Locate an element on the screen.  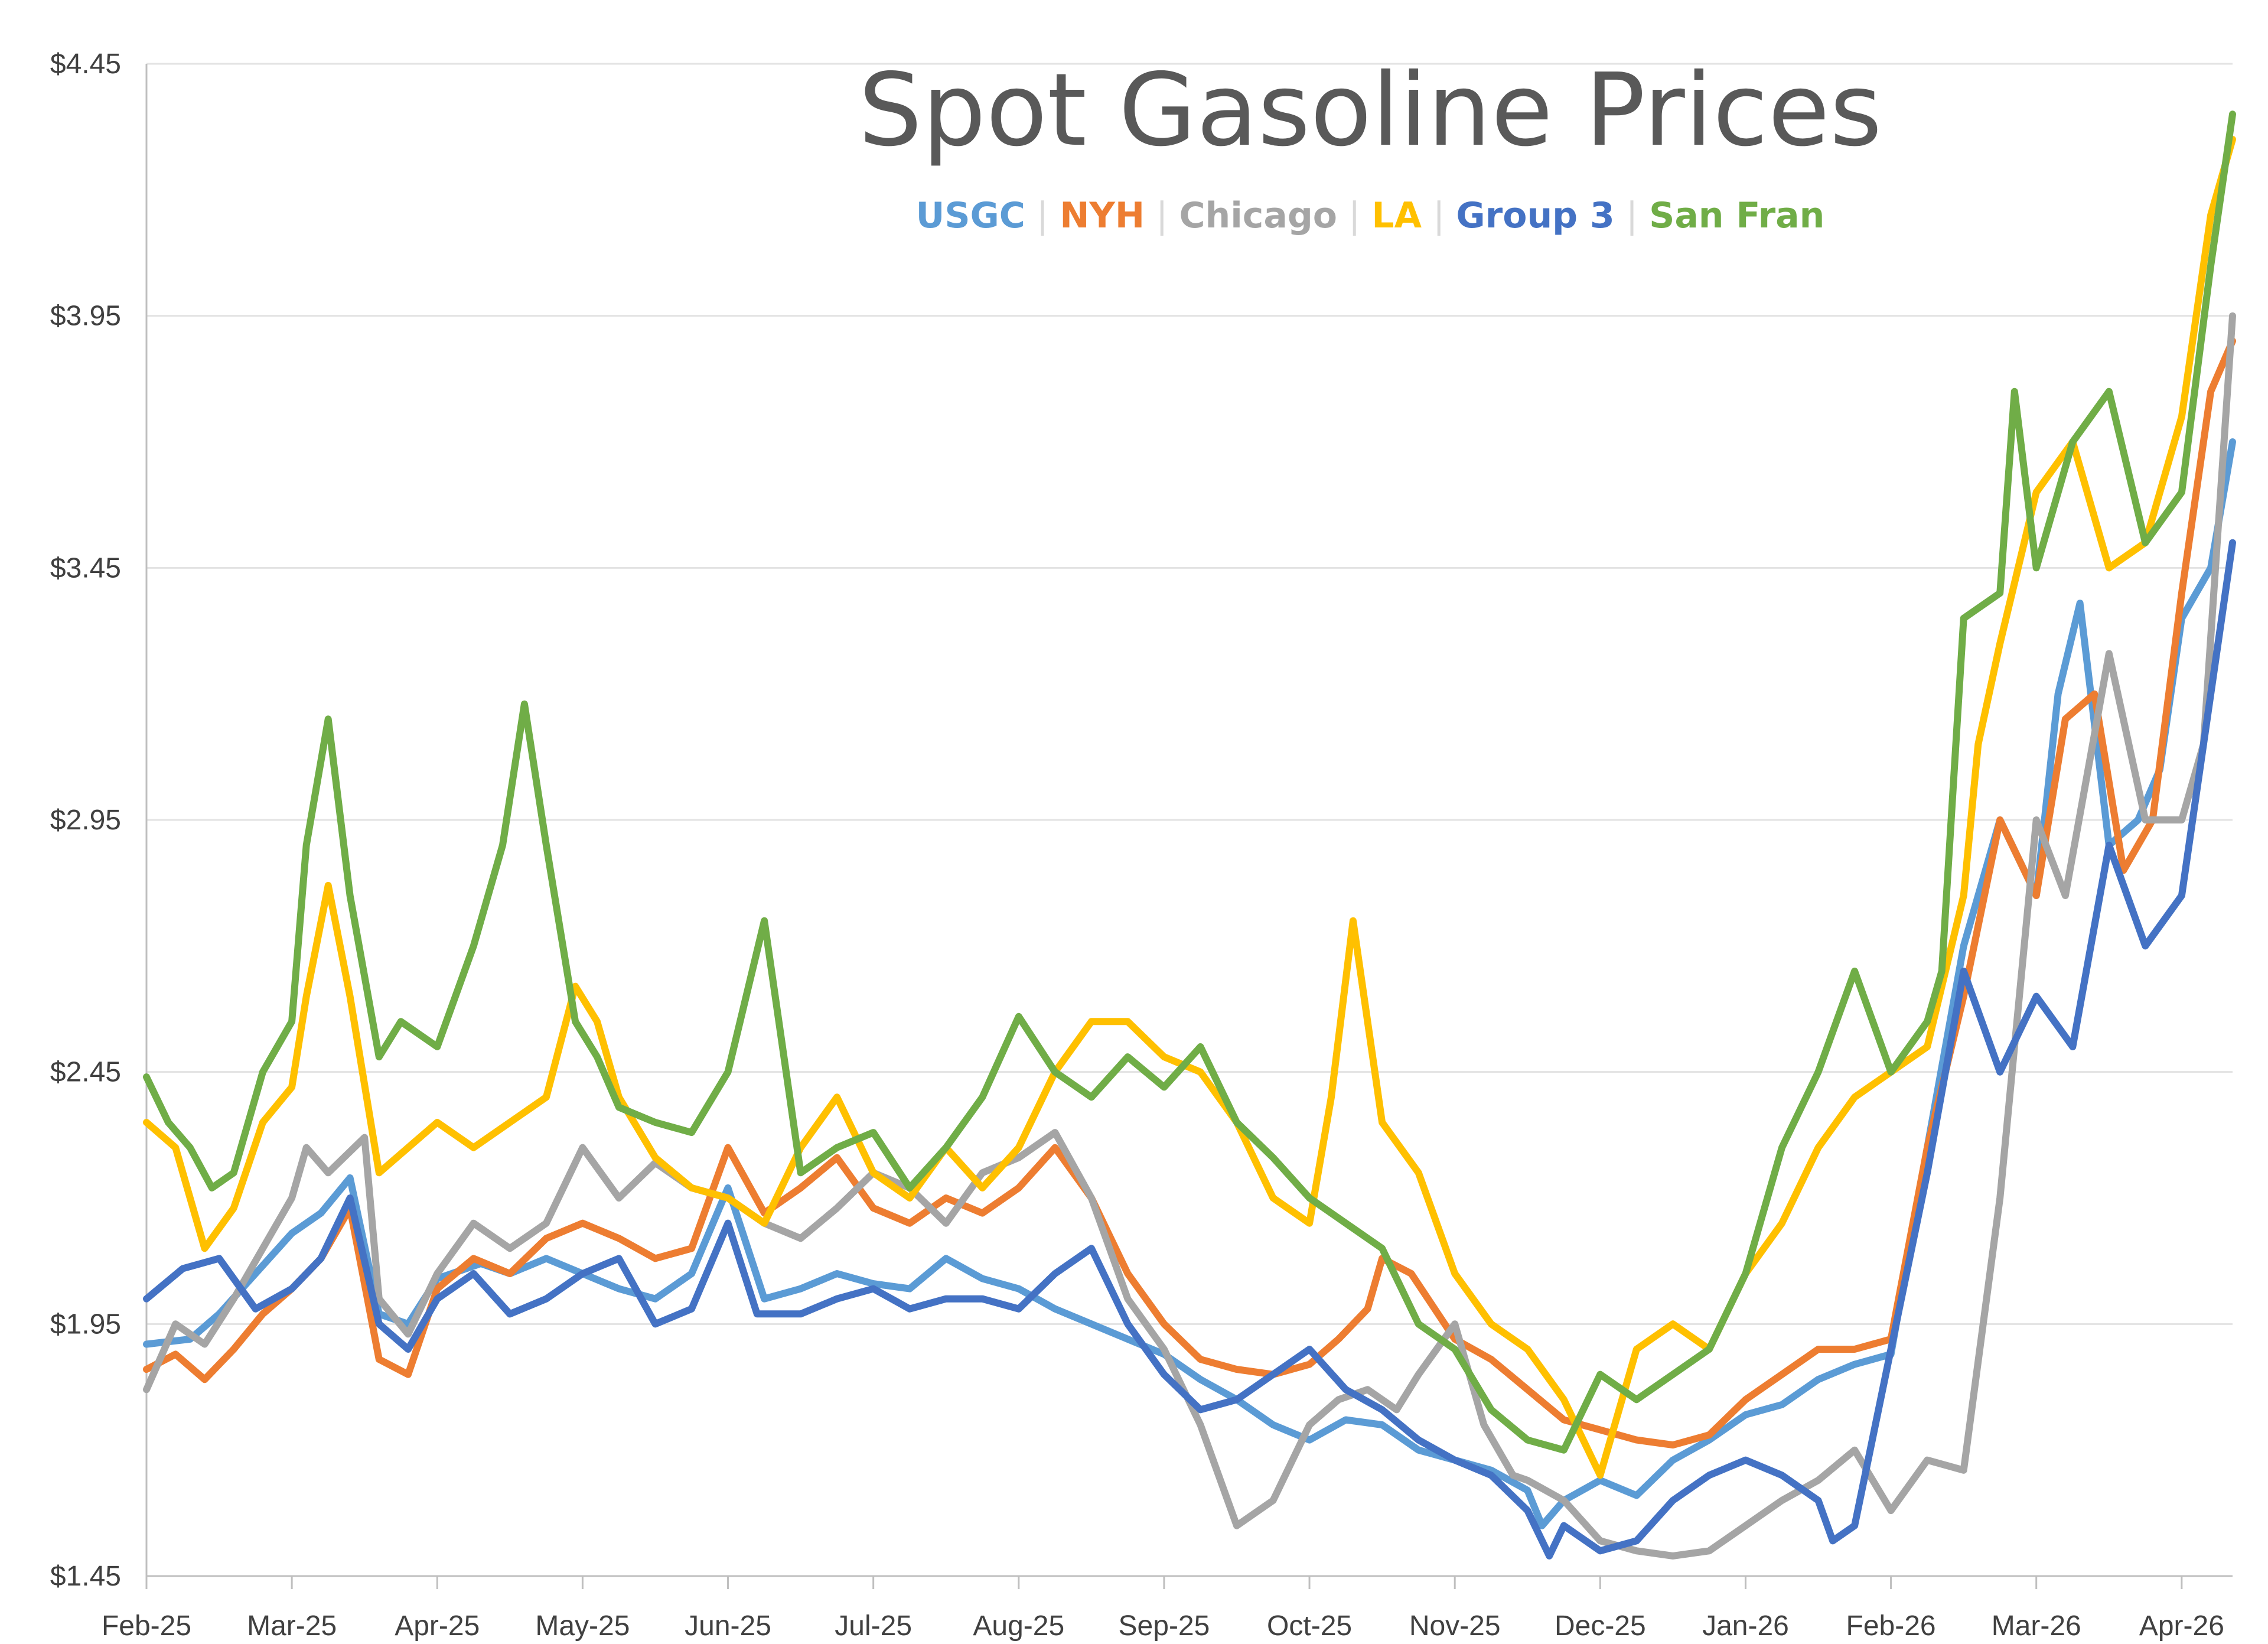
legend-entry: LA is located at coordinates (1396, 215).